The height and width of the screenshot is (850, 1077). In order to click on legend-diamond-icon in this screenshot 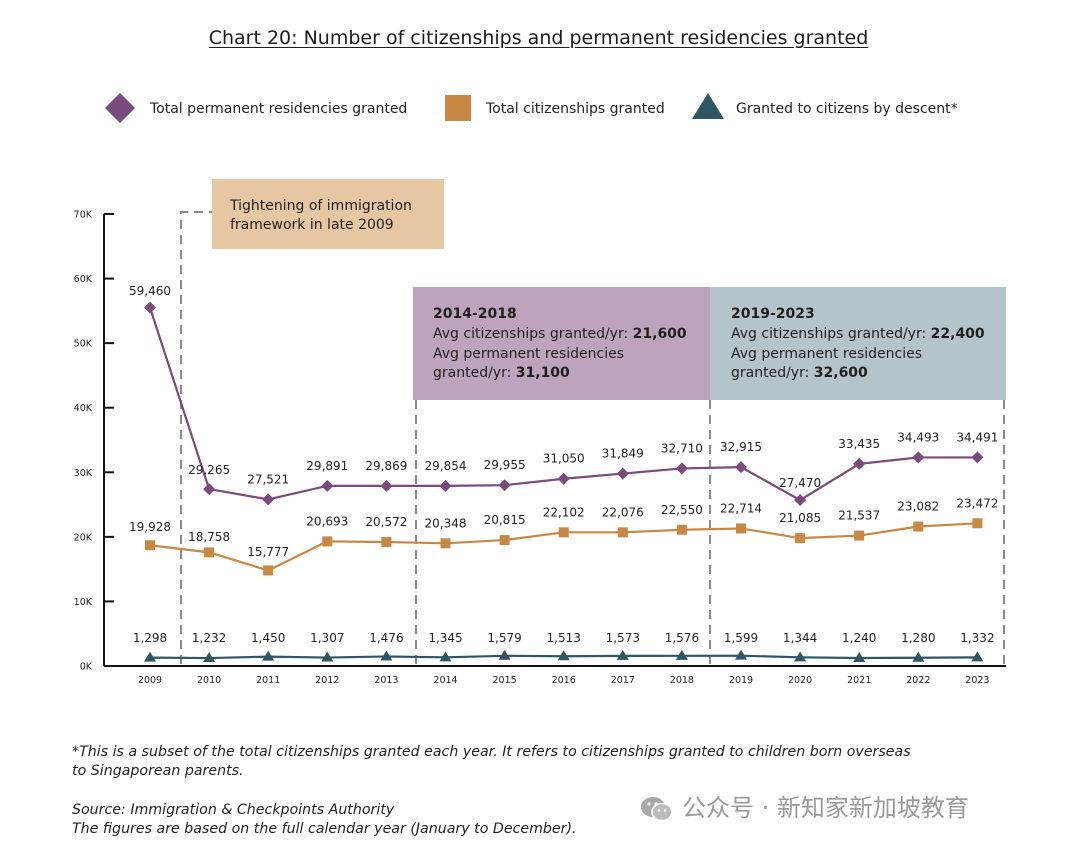, I will do `click(120, 108)`.